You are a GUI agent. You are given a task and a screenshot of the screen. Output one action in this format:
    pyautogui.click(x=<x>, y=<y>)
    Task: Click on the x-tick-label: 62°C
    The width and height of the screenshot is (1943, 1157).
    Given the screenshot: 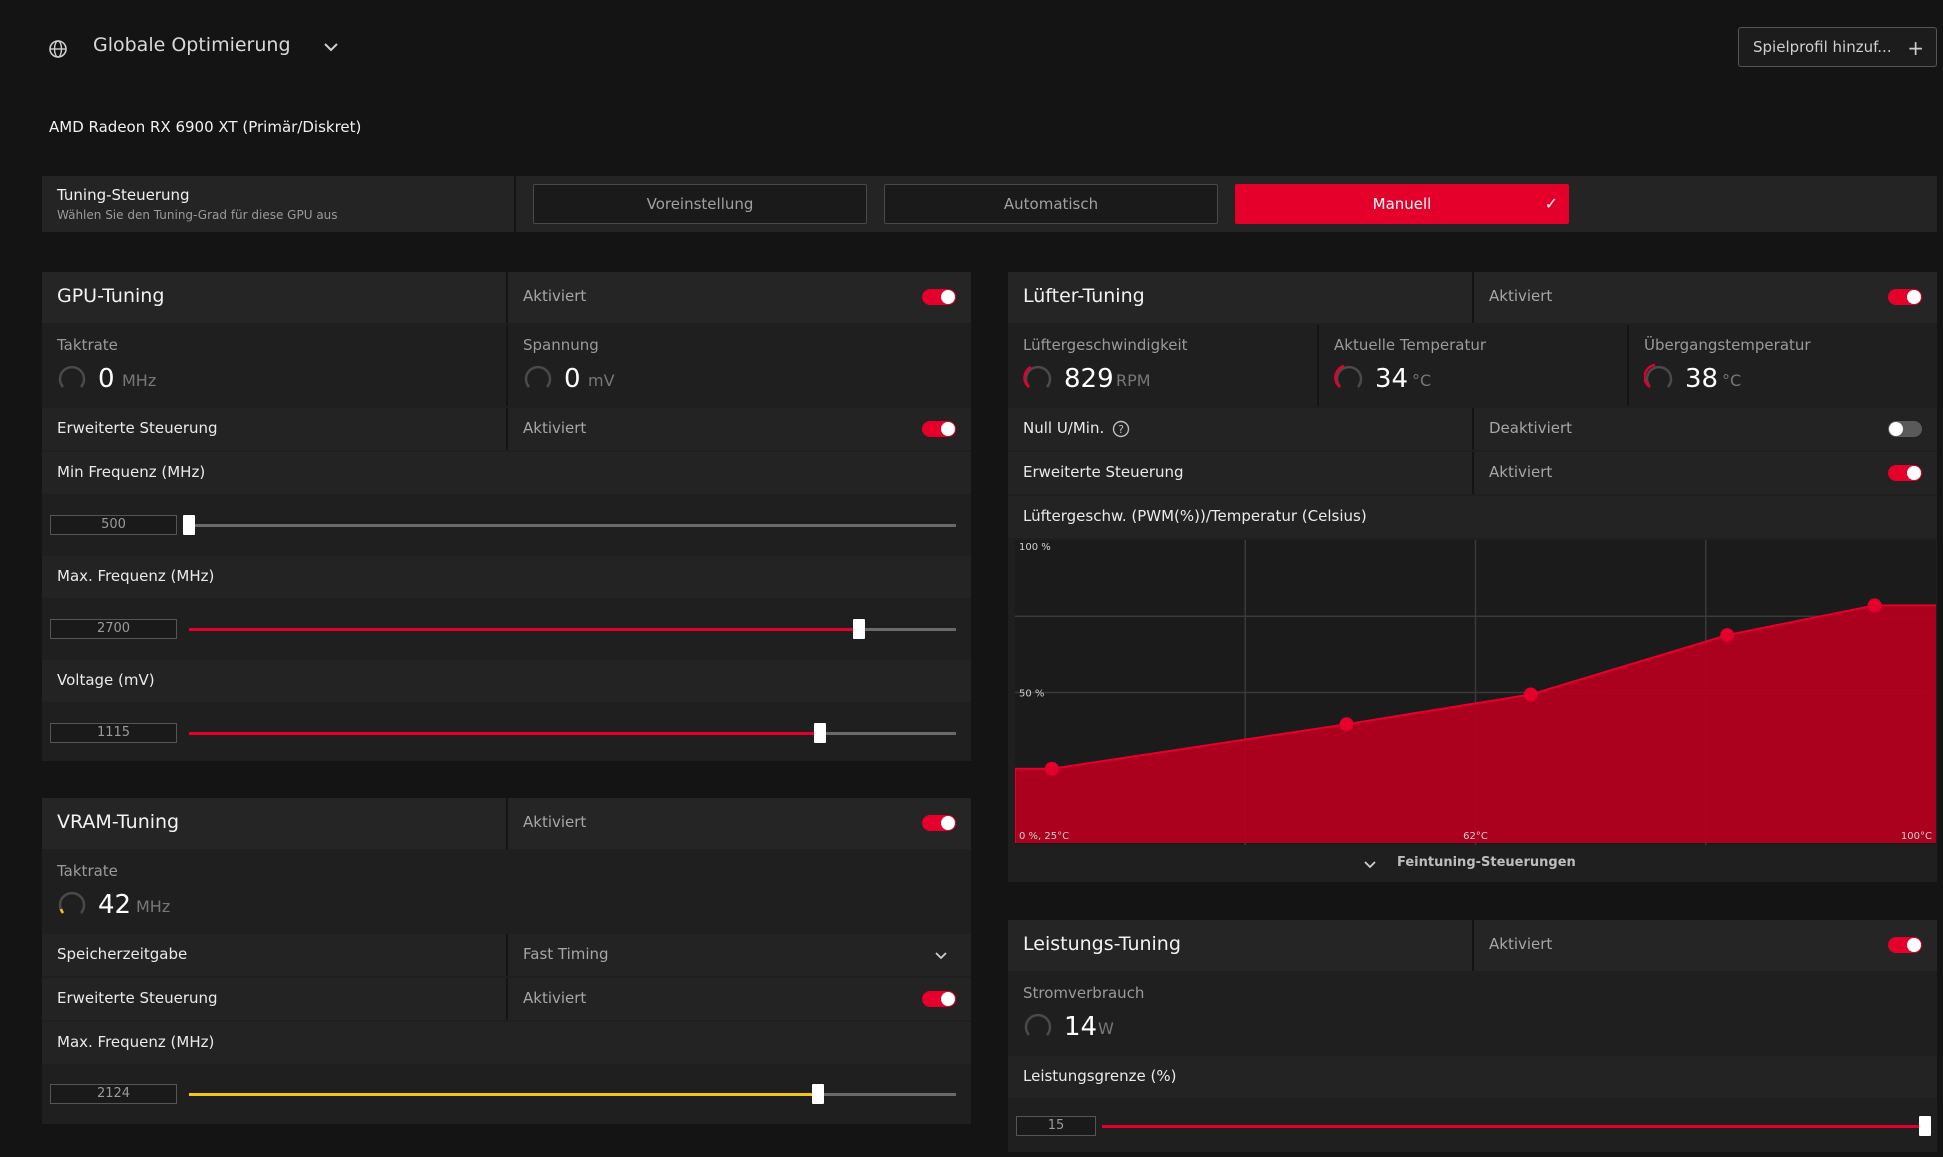 What is the action you would take?
    pyautogui.click(x=1475, y=836)
    